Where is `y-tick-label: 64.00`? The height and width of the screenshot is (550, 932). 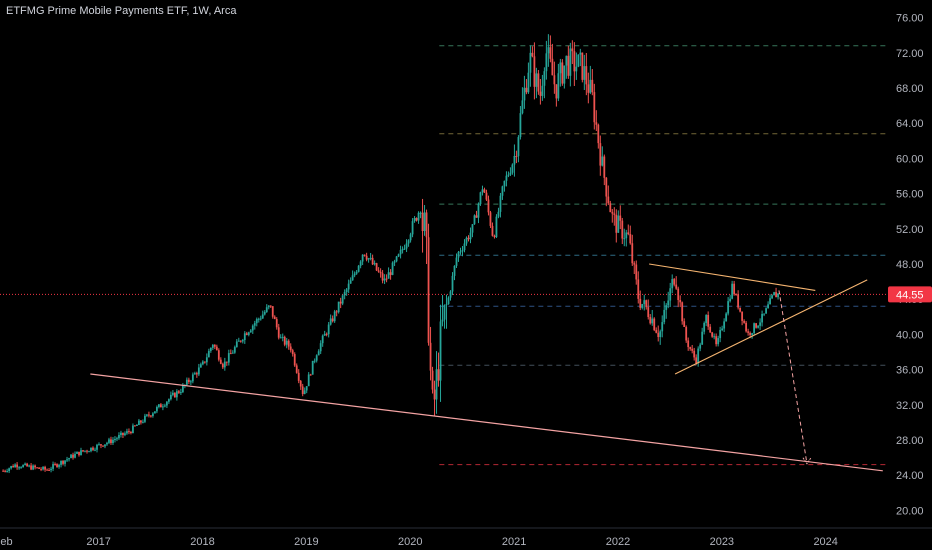
y-tick-label: 64.00 is located at coordinates (910, 124).